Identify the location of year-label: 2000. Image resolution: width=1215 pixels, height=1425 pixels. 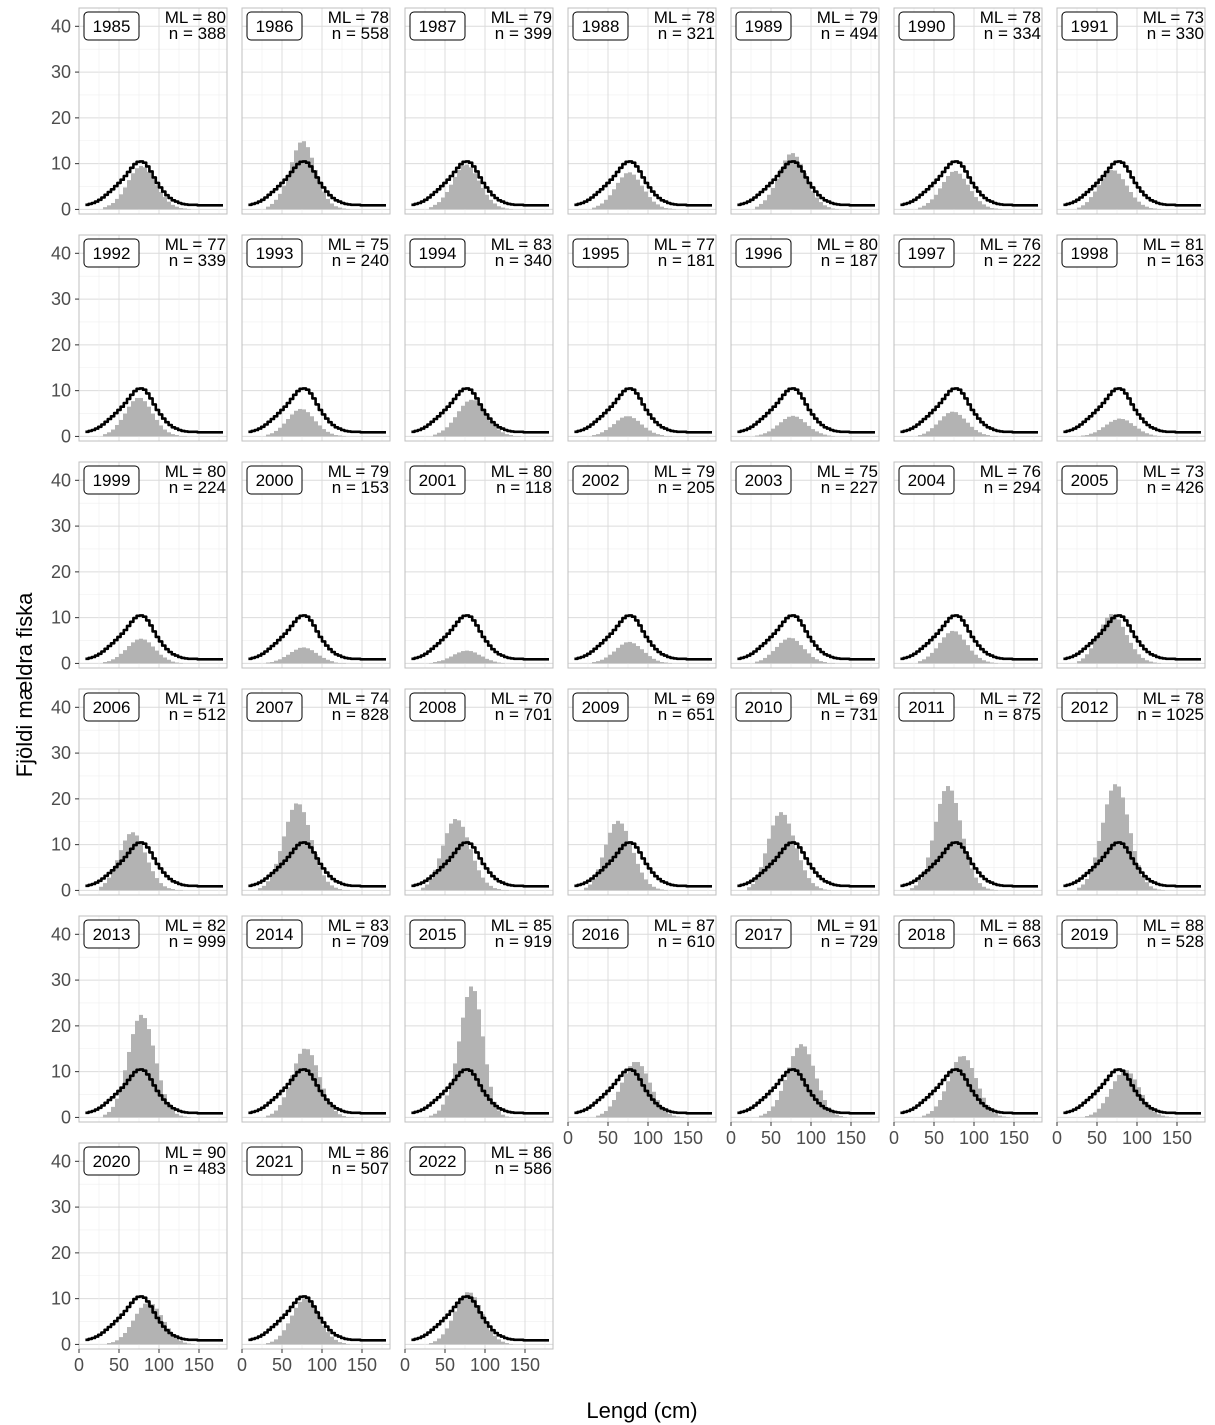
(275, 480).